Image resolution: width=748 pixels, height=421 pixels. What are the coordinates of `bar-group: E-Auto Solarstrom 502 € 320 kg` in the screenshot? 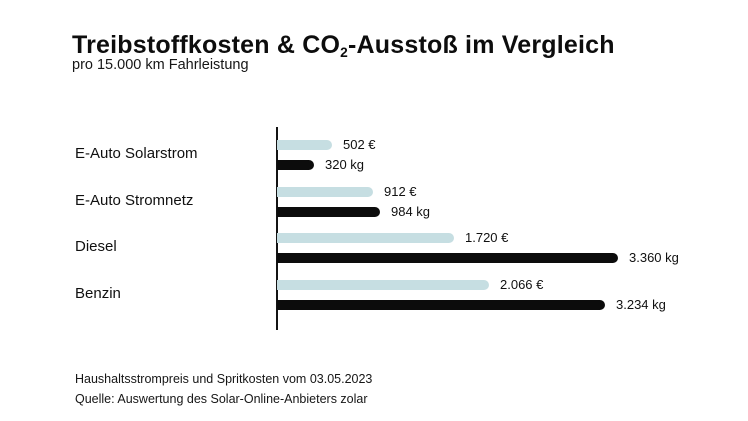 It's located at (374, 150).